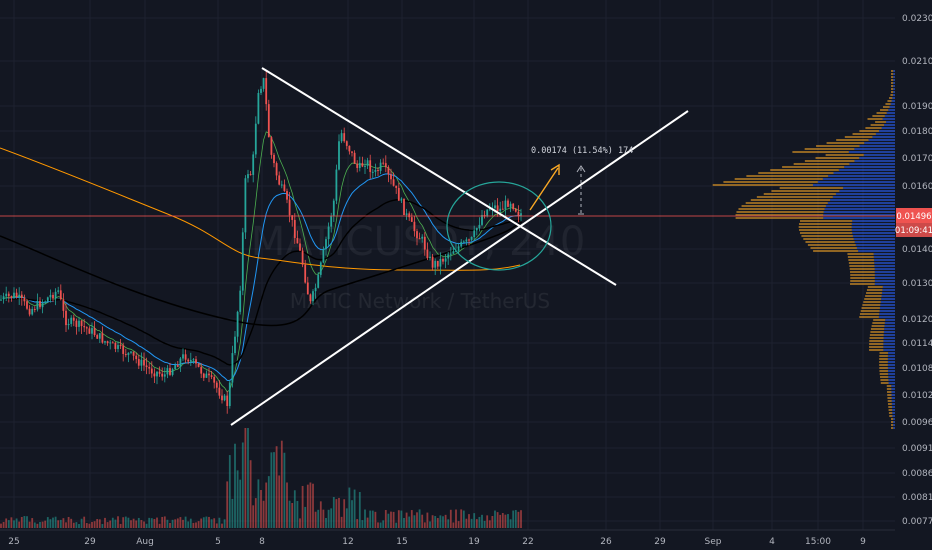  What do you see at coordinates (499, 226) in the screenshot?
I see `highlight-ellipse` at bounding box center [499, 226].